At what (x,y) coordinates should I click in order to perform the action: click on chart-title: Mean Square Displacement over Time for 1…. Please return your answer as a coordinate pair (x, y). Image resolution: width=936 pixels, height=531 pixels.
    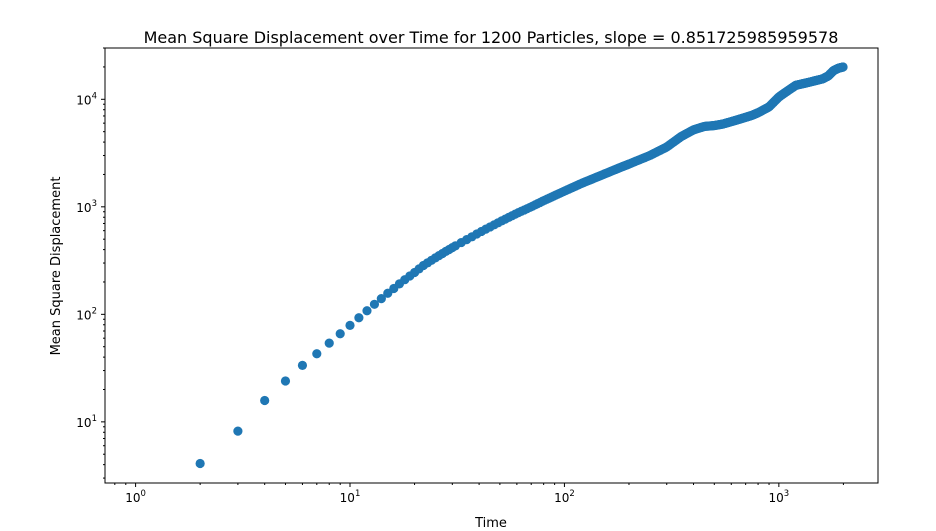
    Looking at the image, I should click on (491, 37).